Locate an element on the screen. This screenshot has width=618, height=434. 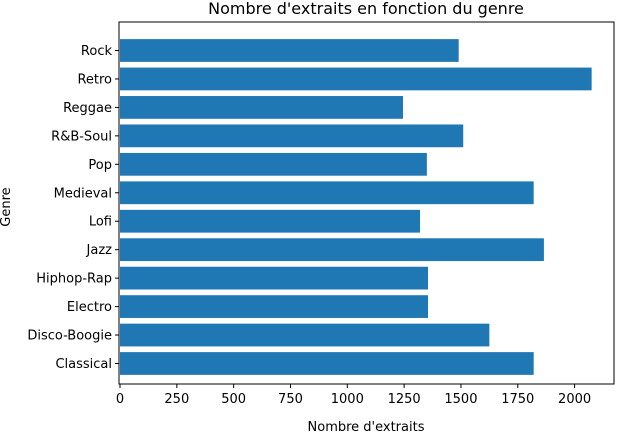
bar-reggae is located at coordinates (261, 107).